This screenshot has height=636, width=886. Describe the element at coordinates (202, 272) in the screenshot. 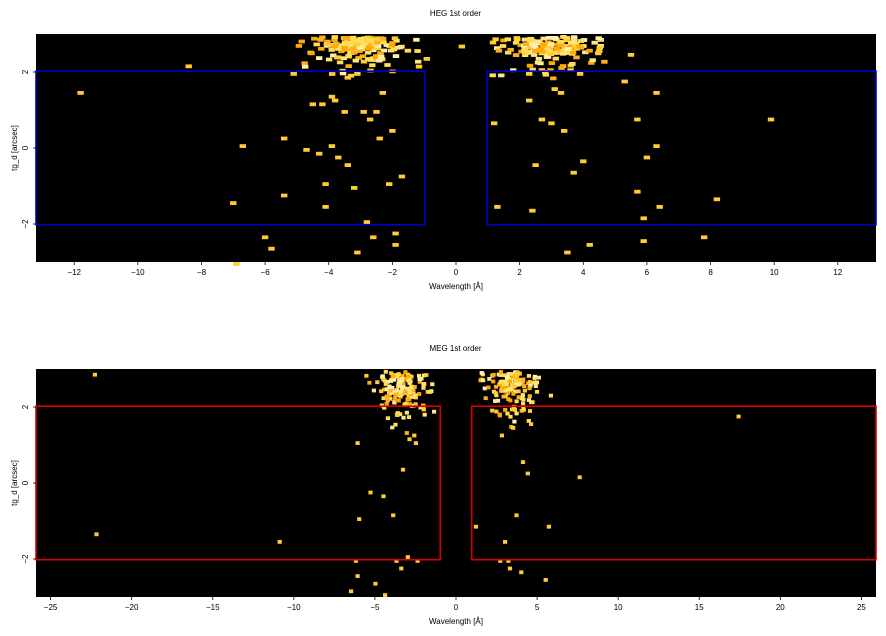

I see `heg-x-tick-label: −8` at that location.